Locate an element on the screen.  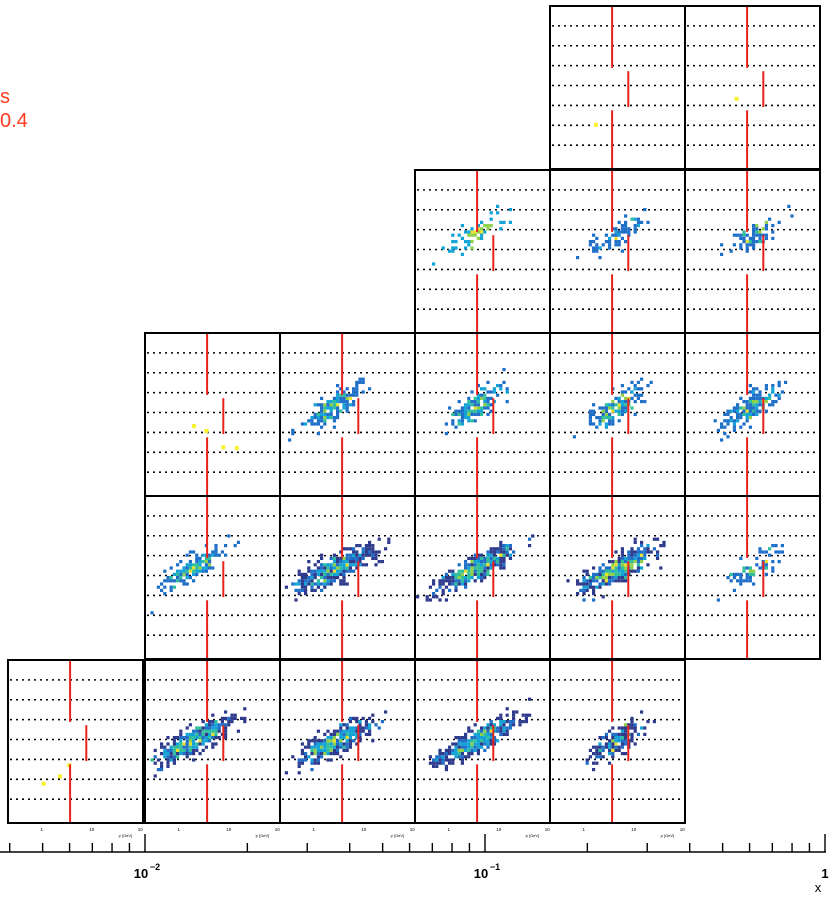
panel-r3-c3 is located at coordinates (482, 577).